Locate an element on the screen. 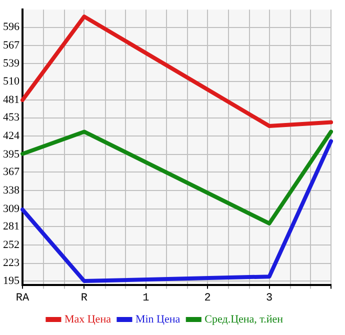 The image size is (345, 335). y-tick-label: 195 is located at coordinates (11, 280).